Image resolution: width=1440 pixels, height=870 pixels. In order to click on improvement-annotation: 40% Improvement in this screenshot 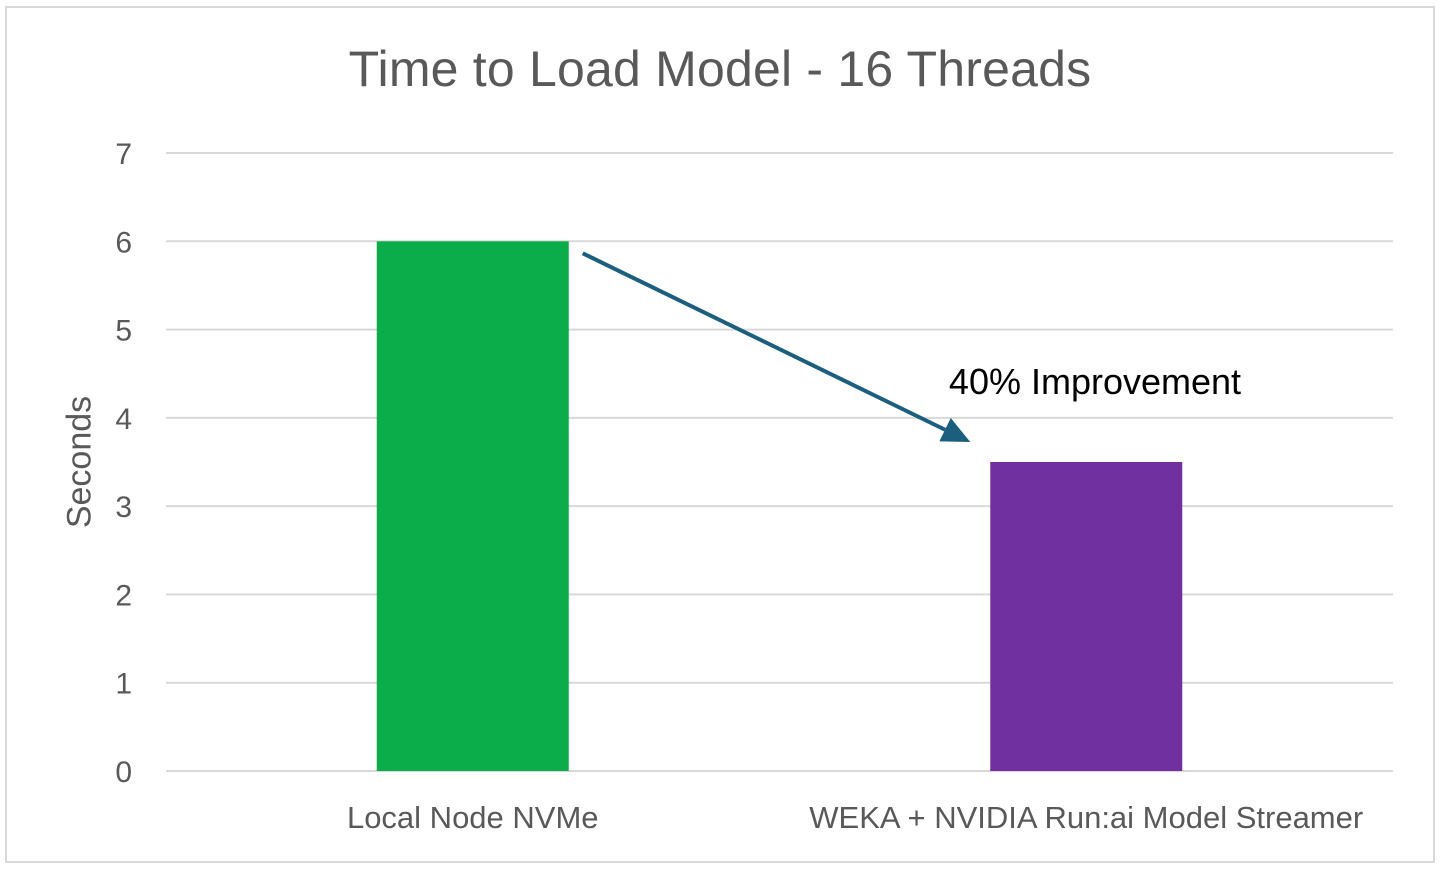, I will do `click(1095, 381)`.